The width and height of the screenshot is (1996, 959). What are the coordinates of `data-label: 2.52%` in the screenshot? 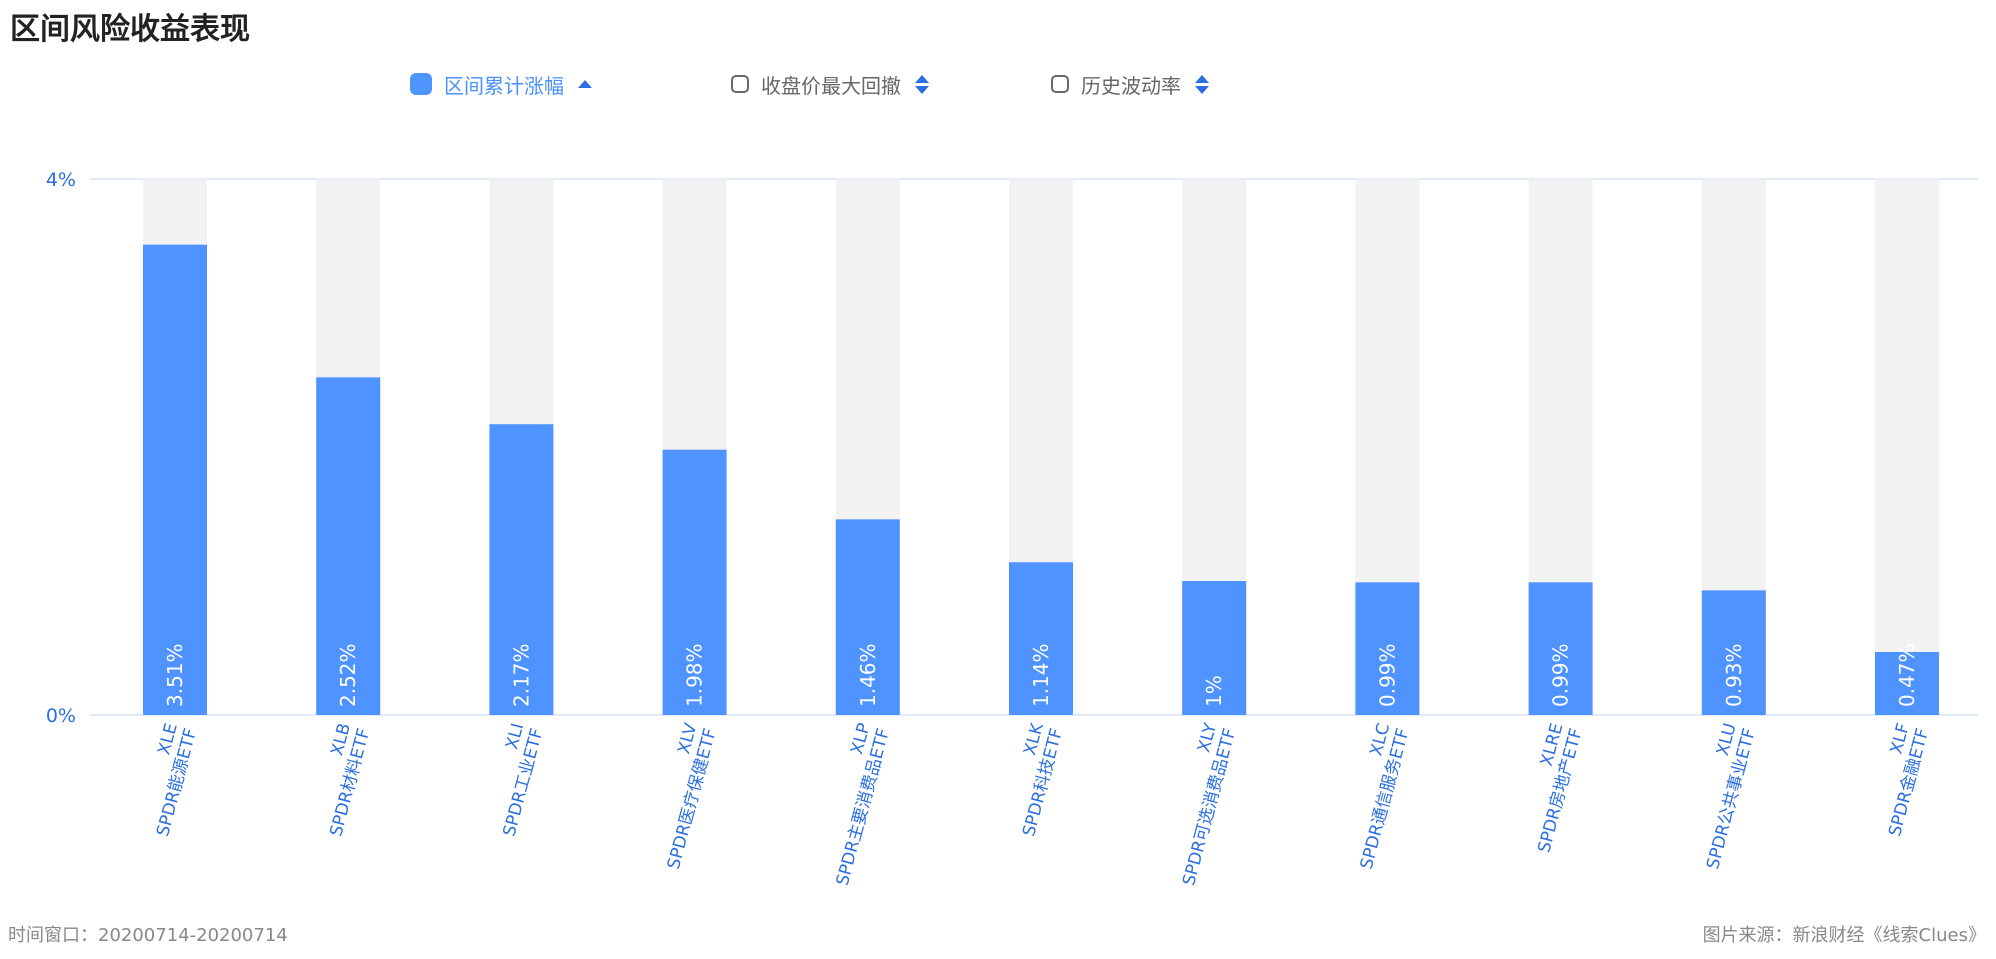 It's located at (348, 675).